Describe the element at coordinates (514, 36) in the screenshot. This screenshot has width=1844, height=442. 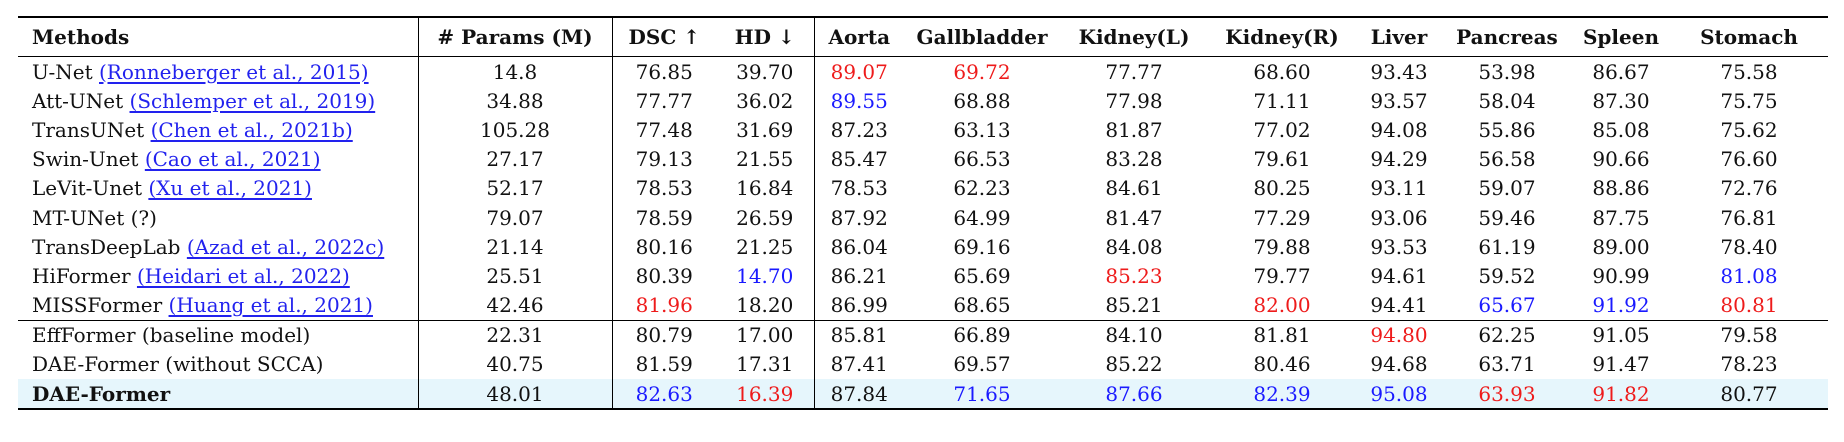
I see `header-params: # Params (M)` at that location.